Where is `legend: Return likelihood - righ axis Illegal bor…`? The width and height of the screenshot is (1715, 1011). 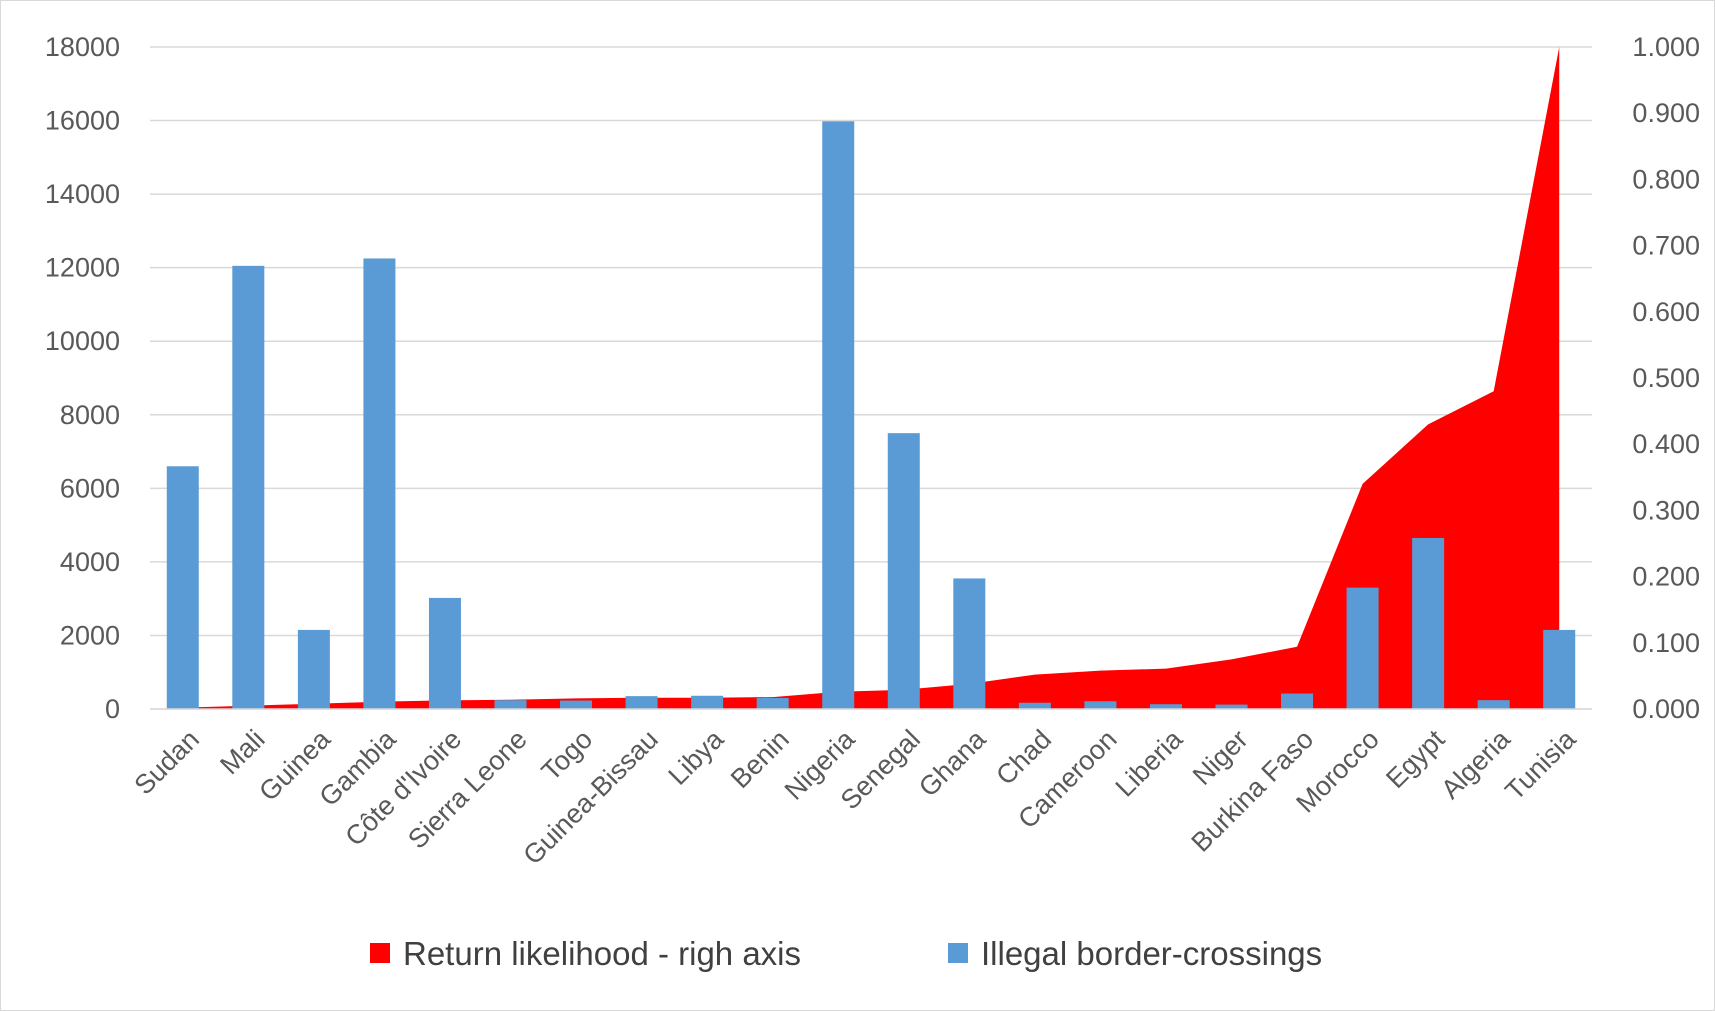
legend: Return likelihood - righ axis Illegal bor… is located at coordinates (846, 953).